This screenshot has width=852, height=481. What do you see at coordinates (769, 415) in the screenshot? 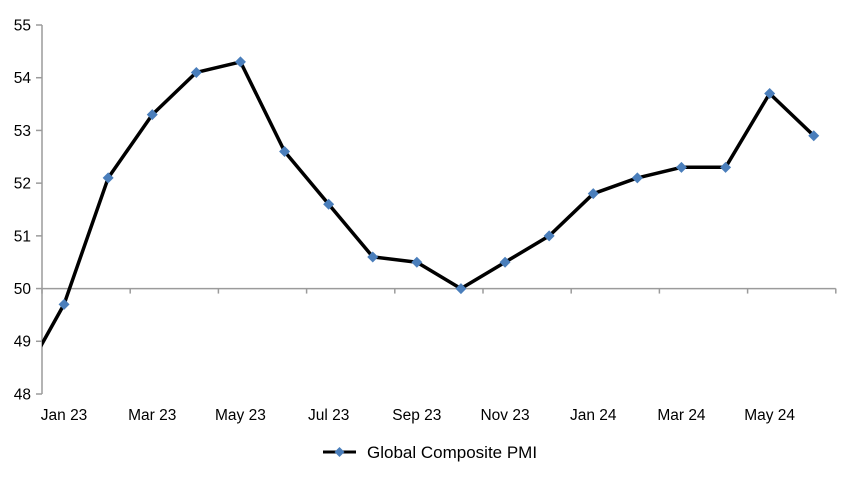
I see `x-tick-label: May 24` at bounding box center [769, 415].